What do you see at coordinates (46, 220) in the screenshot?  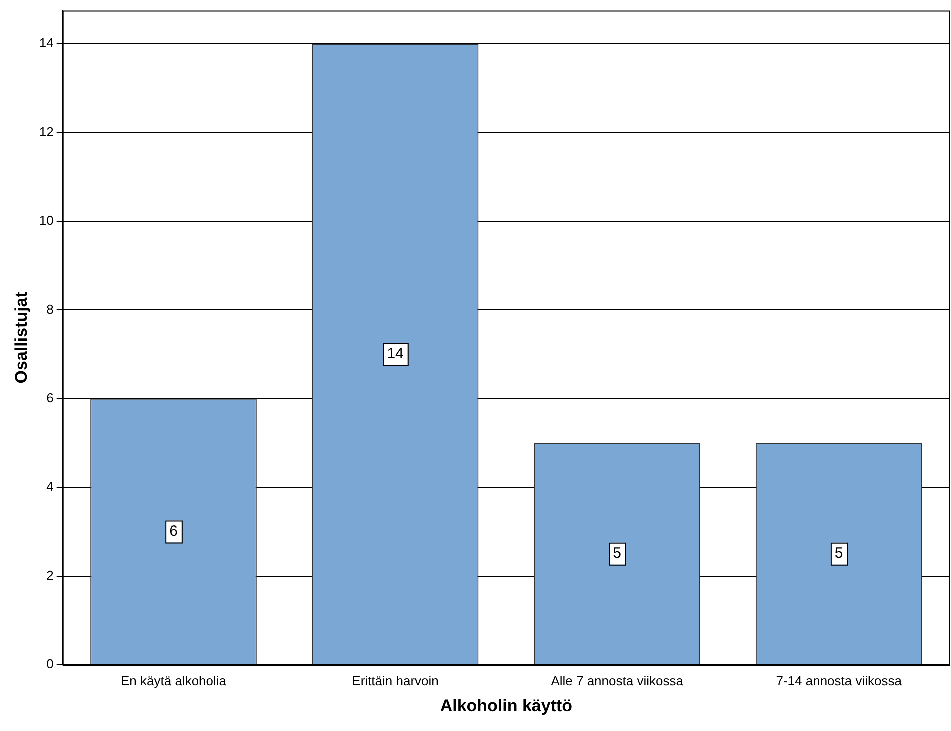 I see `y-tick-label: 10` at bounding box center [46, 220].